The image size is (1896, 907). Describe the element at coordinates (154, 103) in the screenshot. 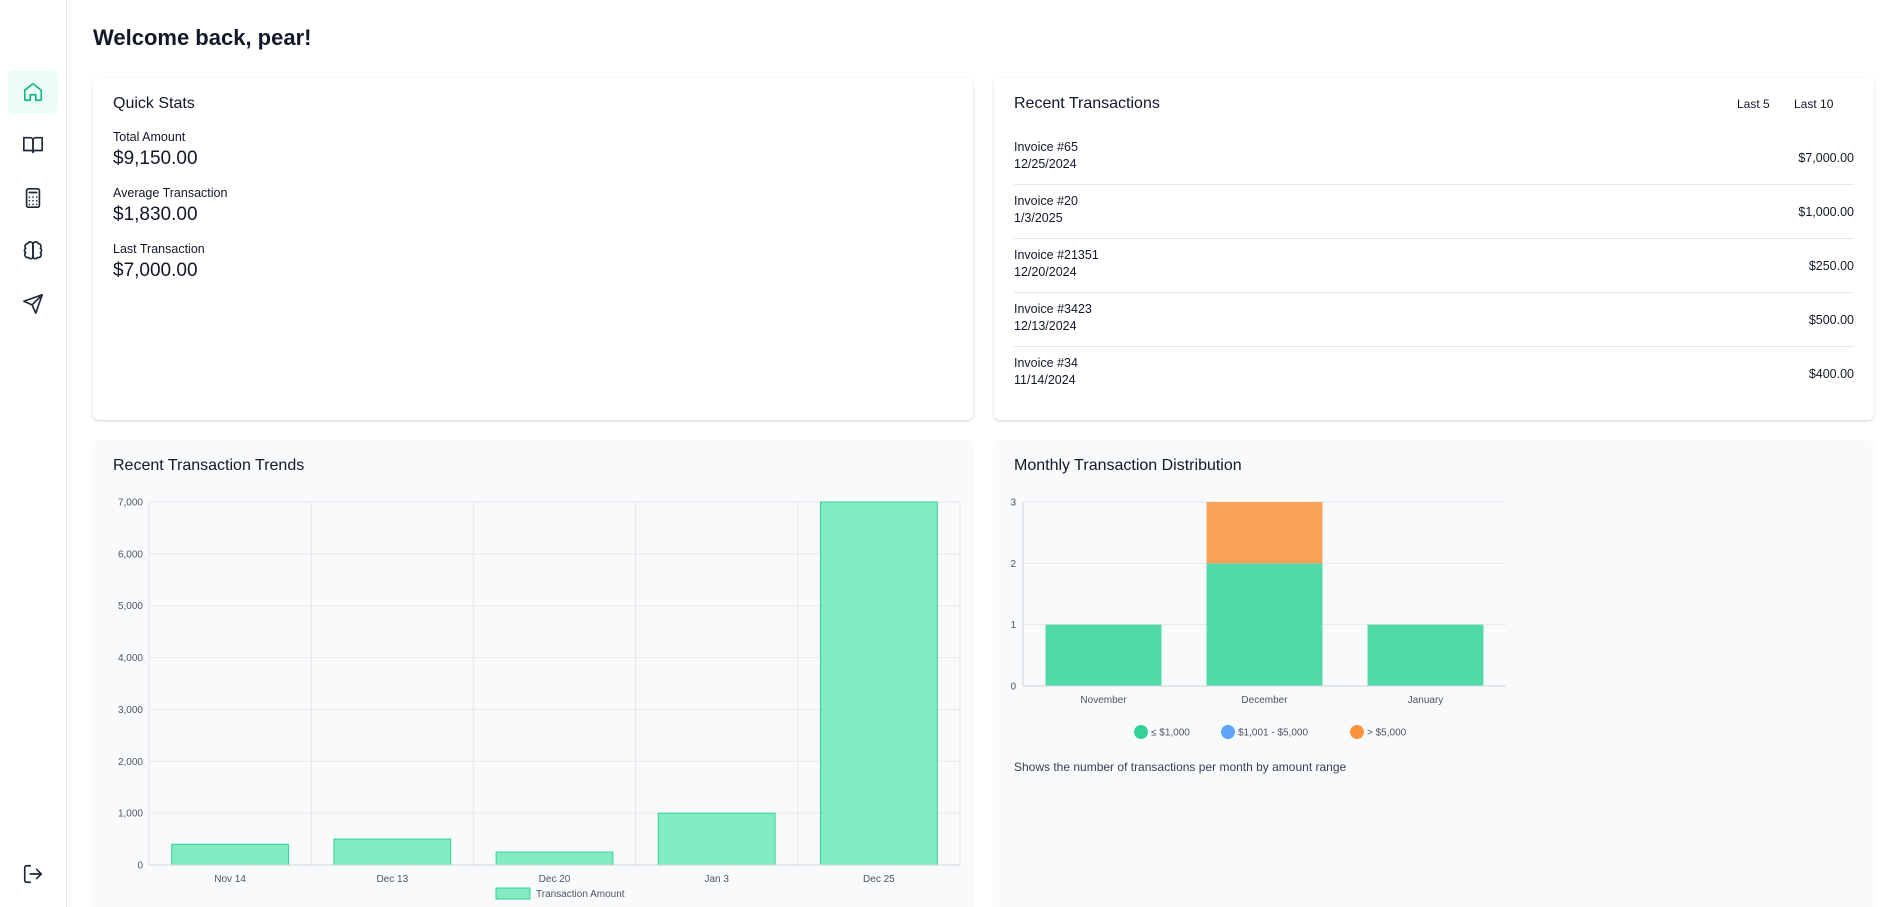

I see `quick-stats-title: Quick Stats` at that location.